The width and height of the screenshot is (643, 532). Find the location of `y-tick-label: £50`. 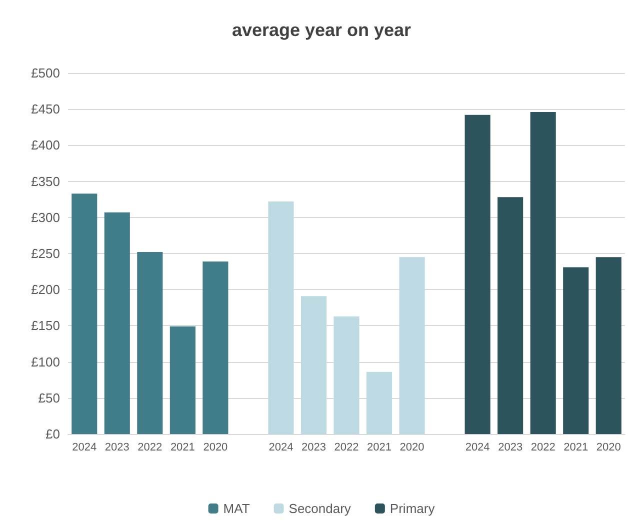

y-tick-label: £50 is located at coordinates (49, 398).